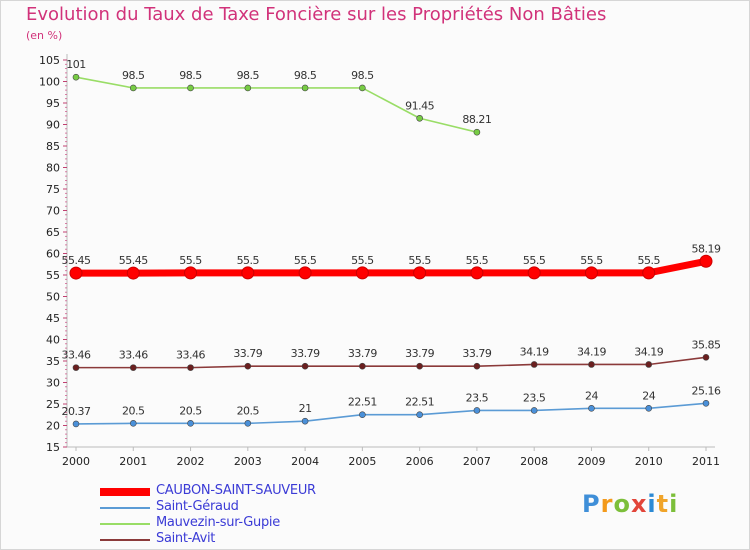 This screenshot has width=750, height=550. Describe the element at coordinates (49, 60) in the screenshot. I see `y-tick-label: 105` at that location.